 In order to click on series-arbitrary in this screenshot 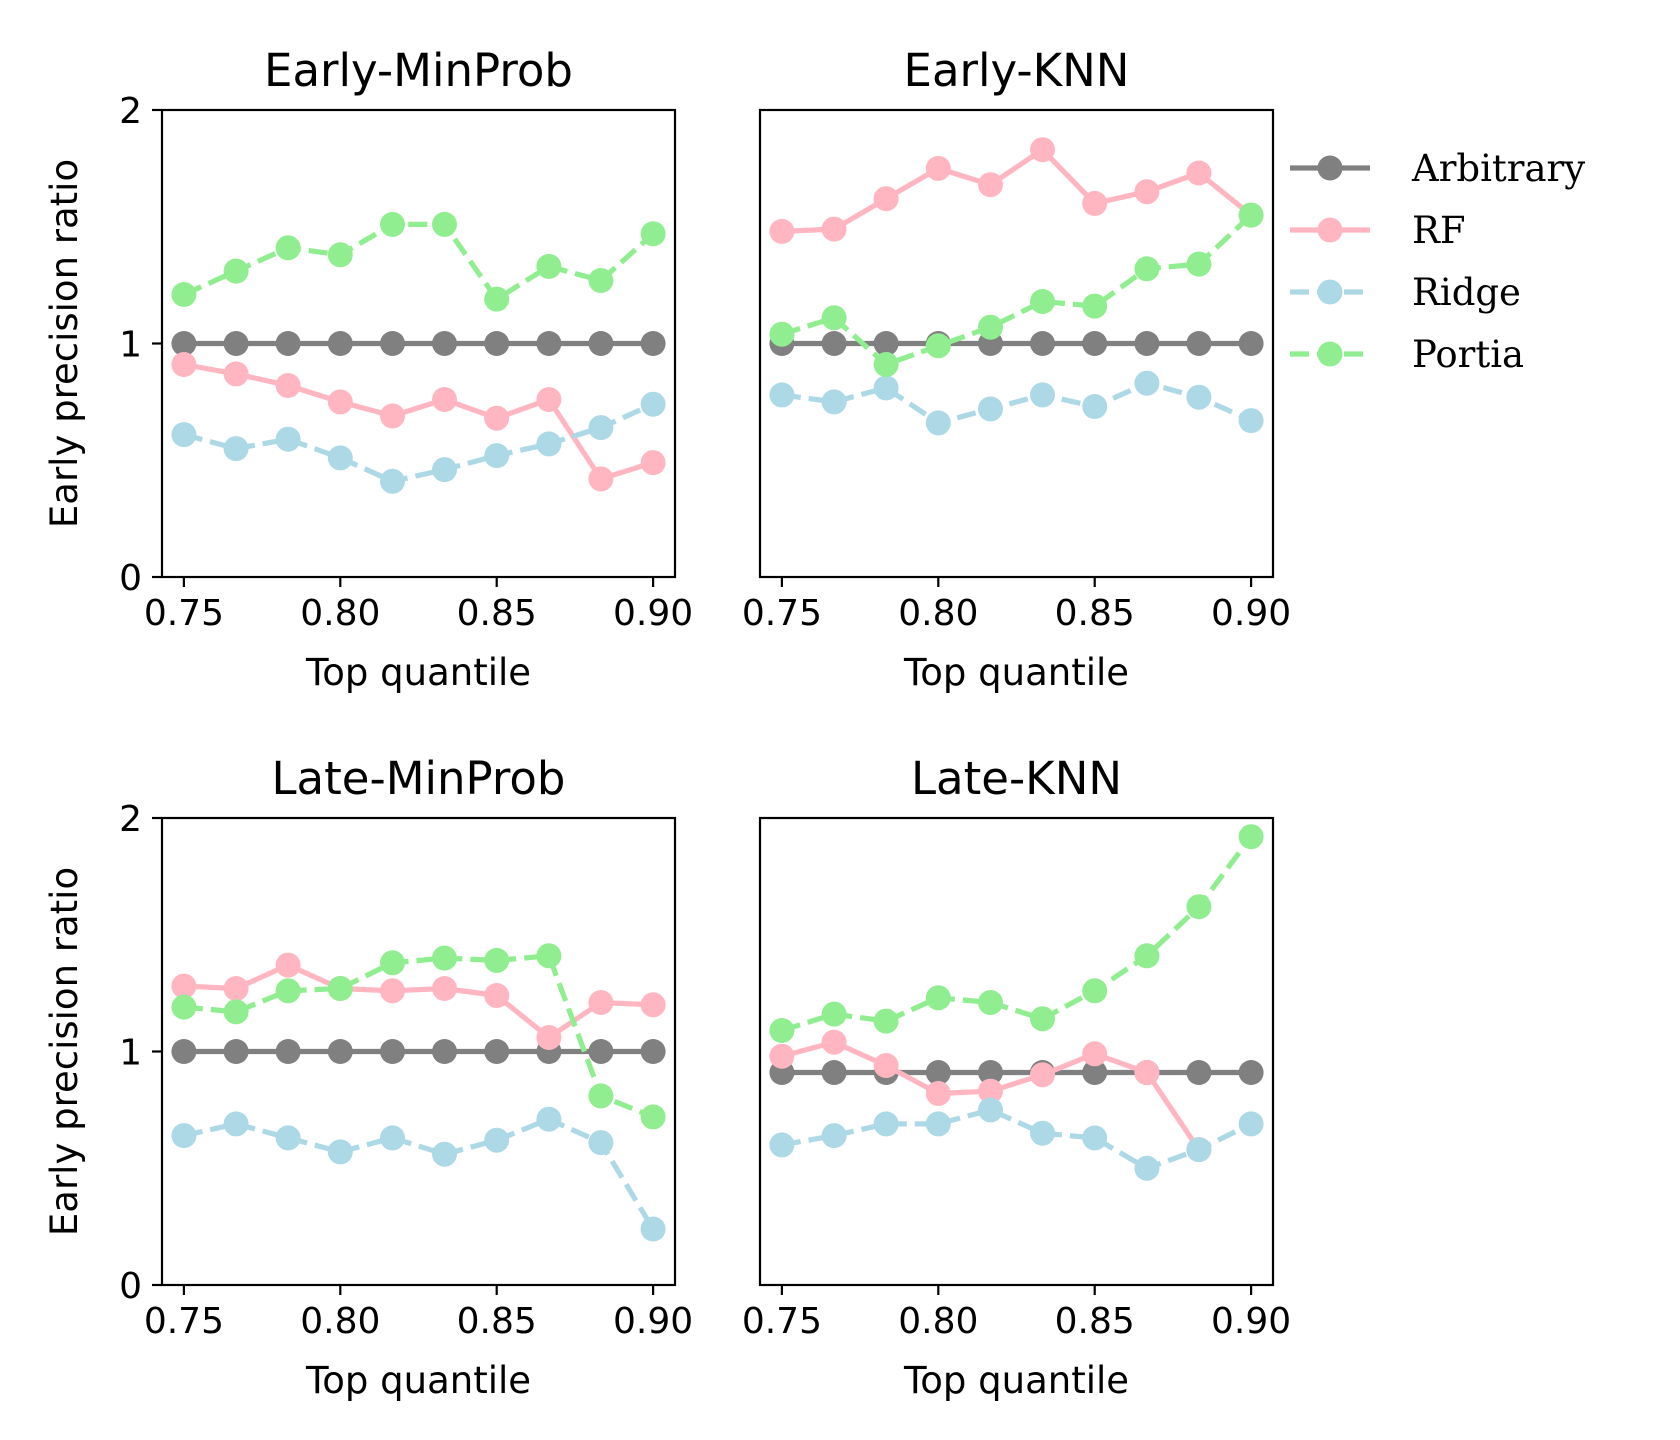, I will do `click(418, 1051)`.